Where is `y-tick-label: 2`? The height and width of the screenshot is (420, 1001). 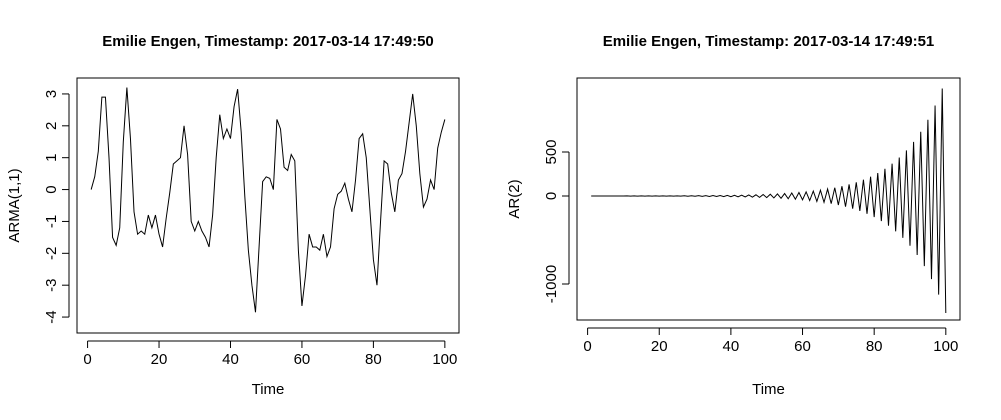 y-tick-label: 2 is located at coordinates (51, 126).